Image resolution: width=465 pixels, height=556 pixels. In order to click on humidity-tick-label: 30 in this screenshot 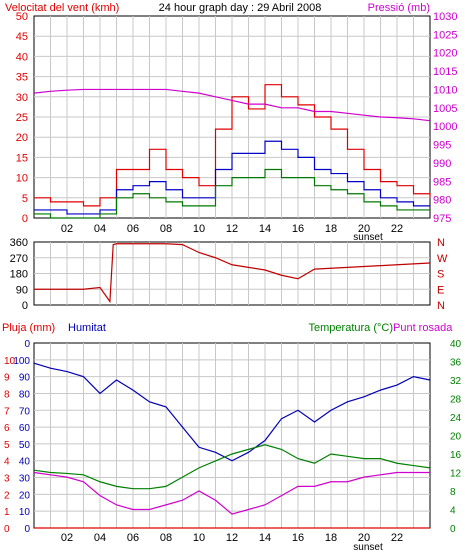, I will do `click(25, 479)`.